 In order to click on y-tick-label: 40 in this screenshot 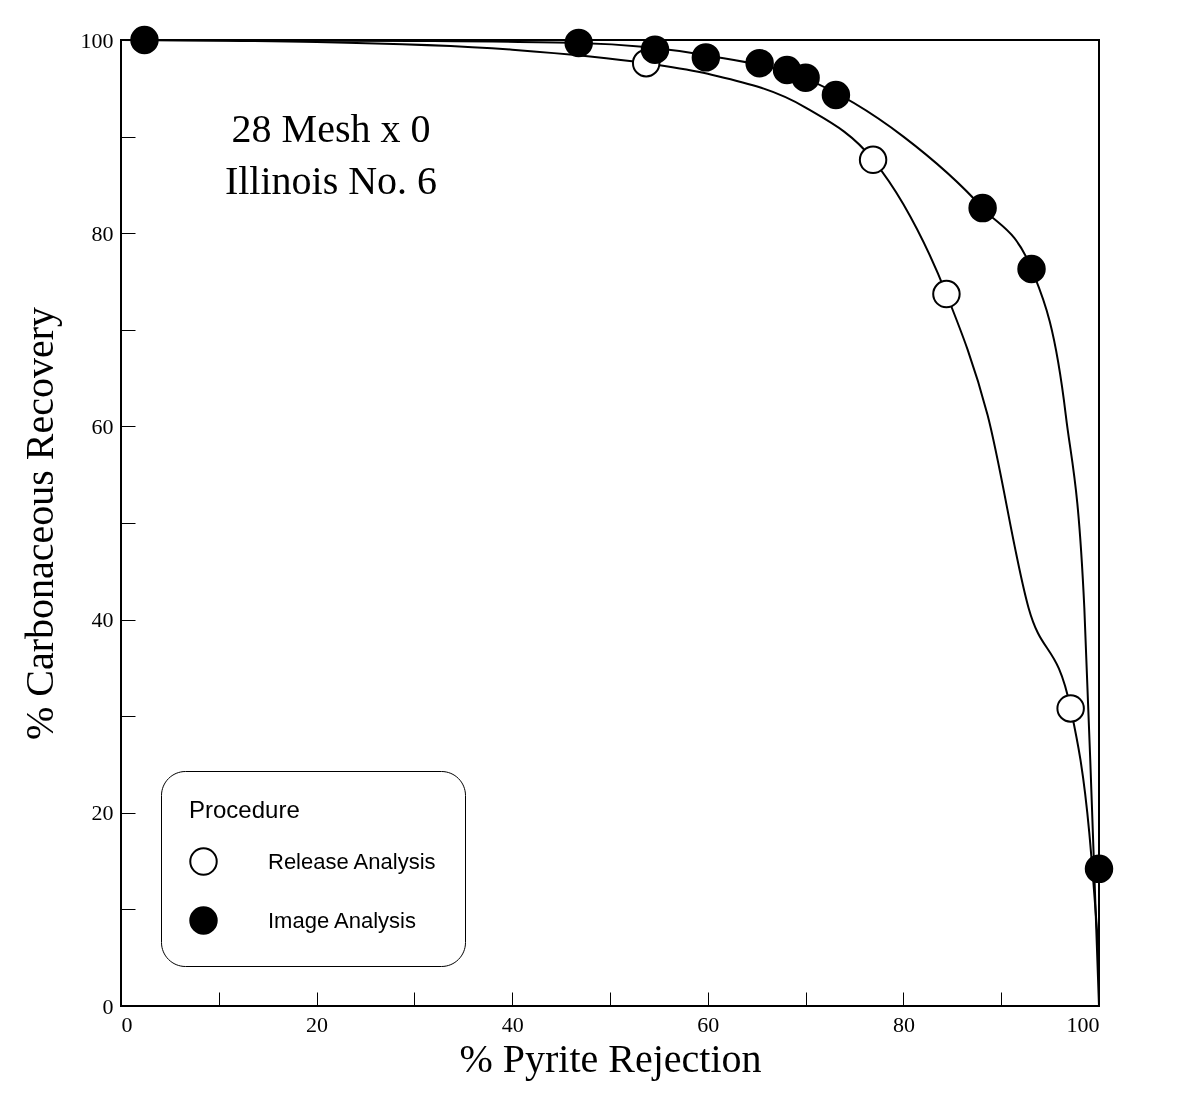, I will do `click(102, 620)`.